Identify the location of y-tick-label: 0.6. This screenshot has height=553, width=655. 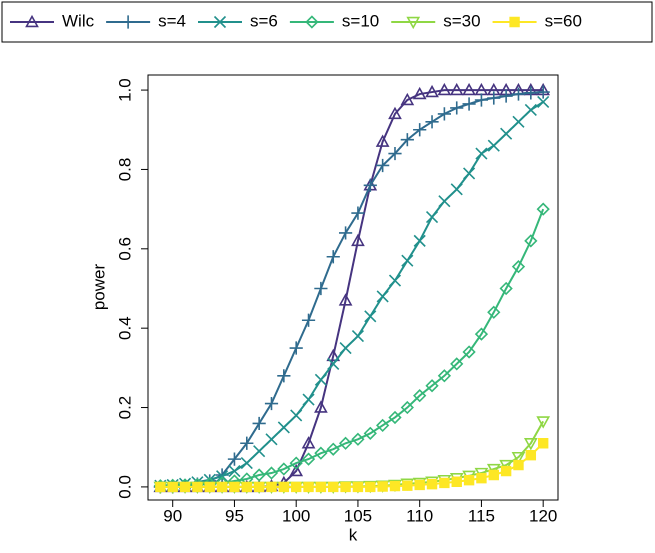
(124, 249).